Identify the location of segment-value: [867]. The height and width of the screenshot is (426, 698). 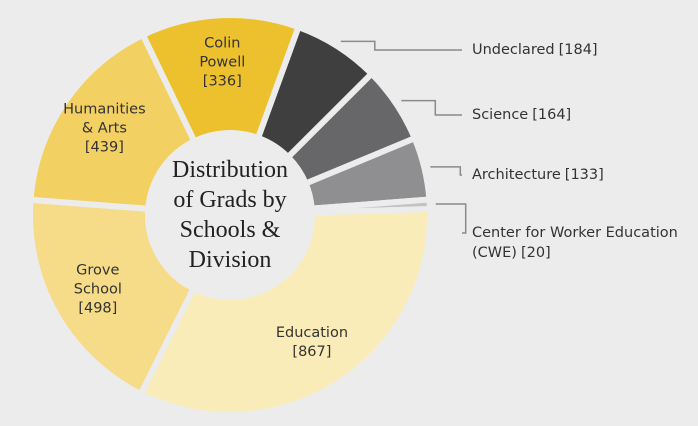
(312, 352).